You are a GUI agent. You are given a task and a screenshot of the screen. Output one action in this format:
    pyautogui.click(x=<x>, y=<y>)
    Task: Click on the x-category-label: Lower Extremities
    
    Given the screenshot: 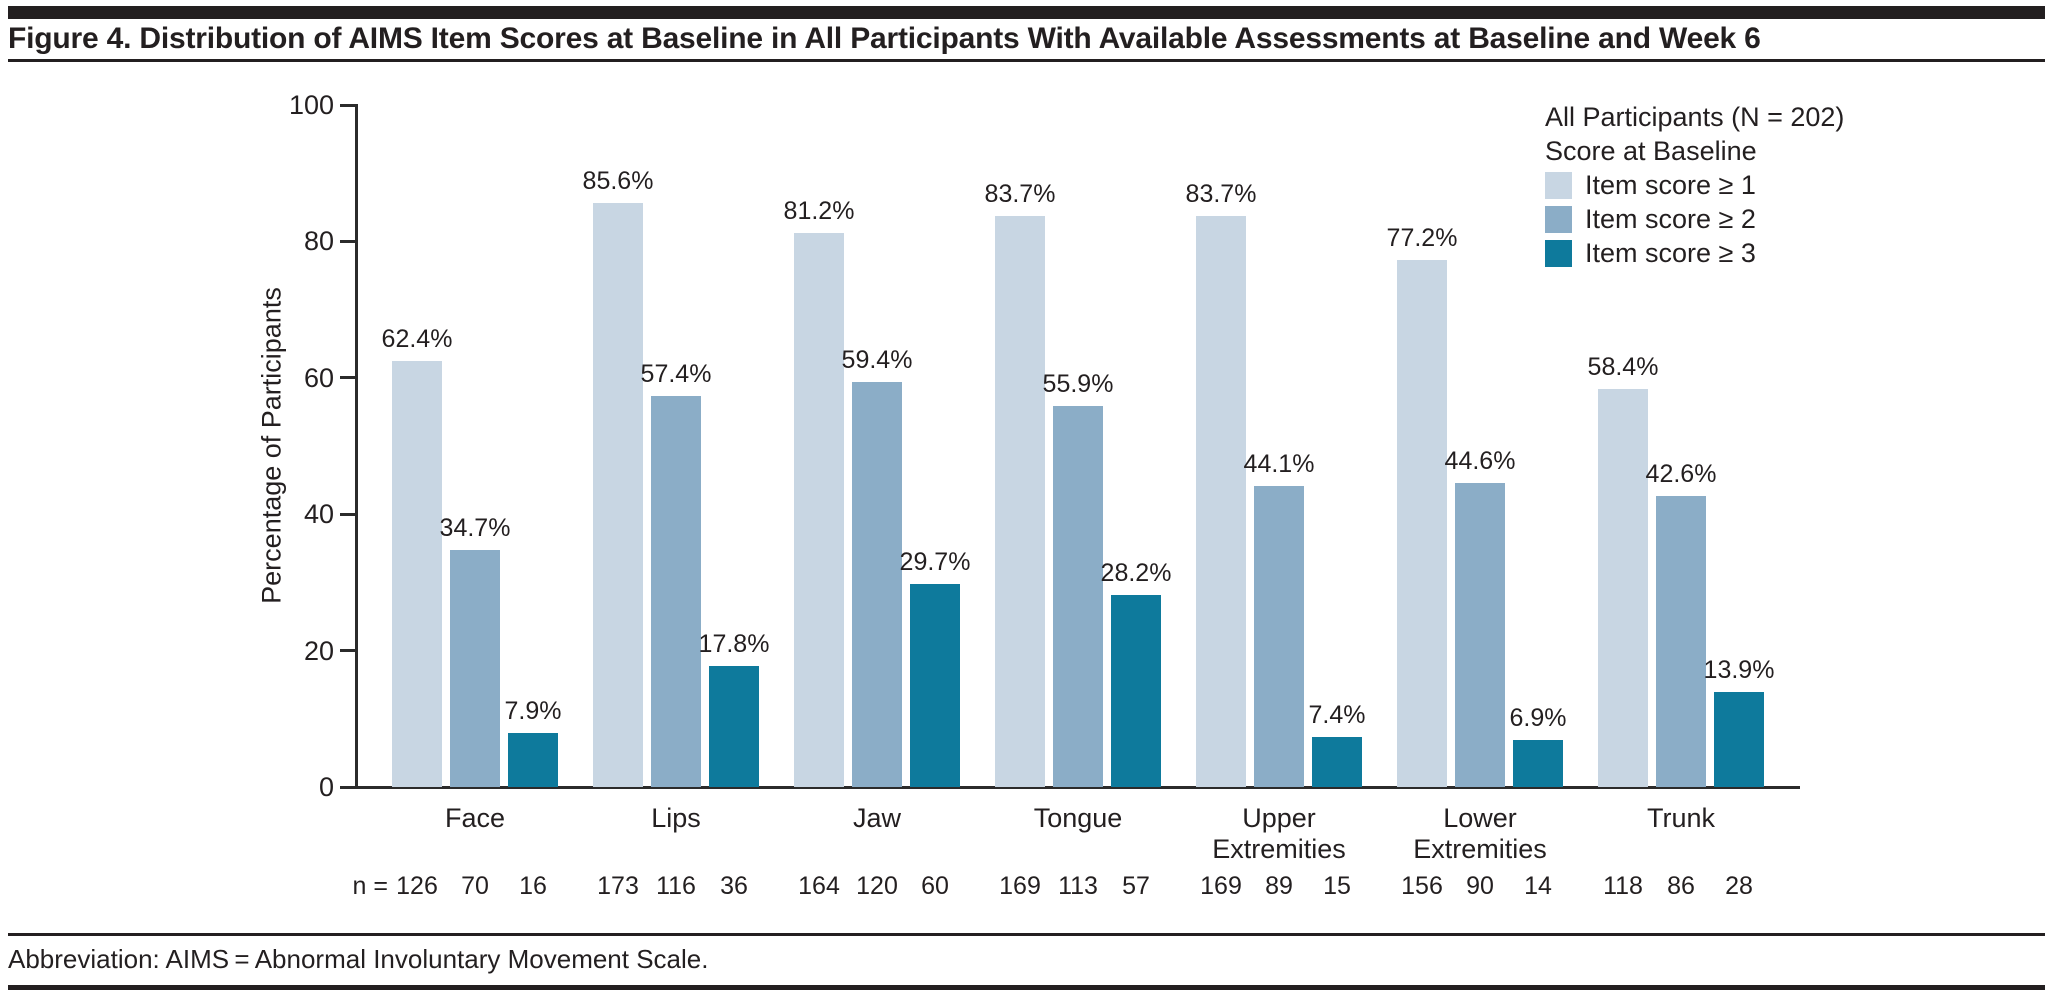 What is the action you would take?
    pyautogui.click(x=1480, y=833)
    